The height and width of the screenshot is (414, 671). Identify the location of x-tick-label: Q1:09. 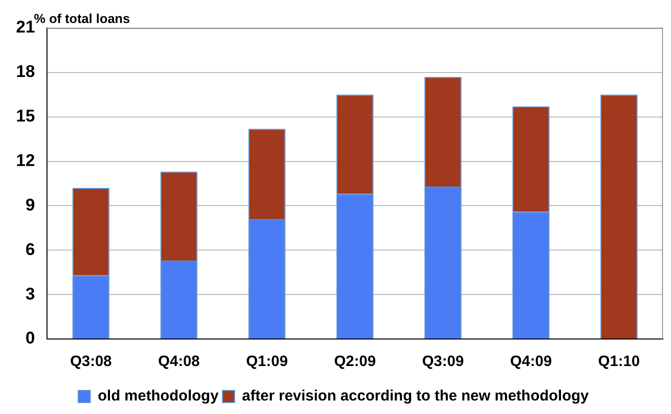
(267, 361).